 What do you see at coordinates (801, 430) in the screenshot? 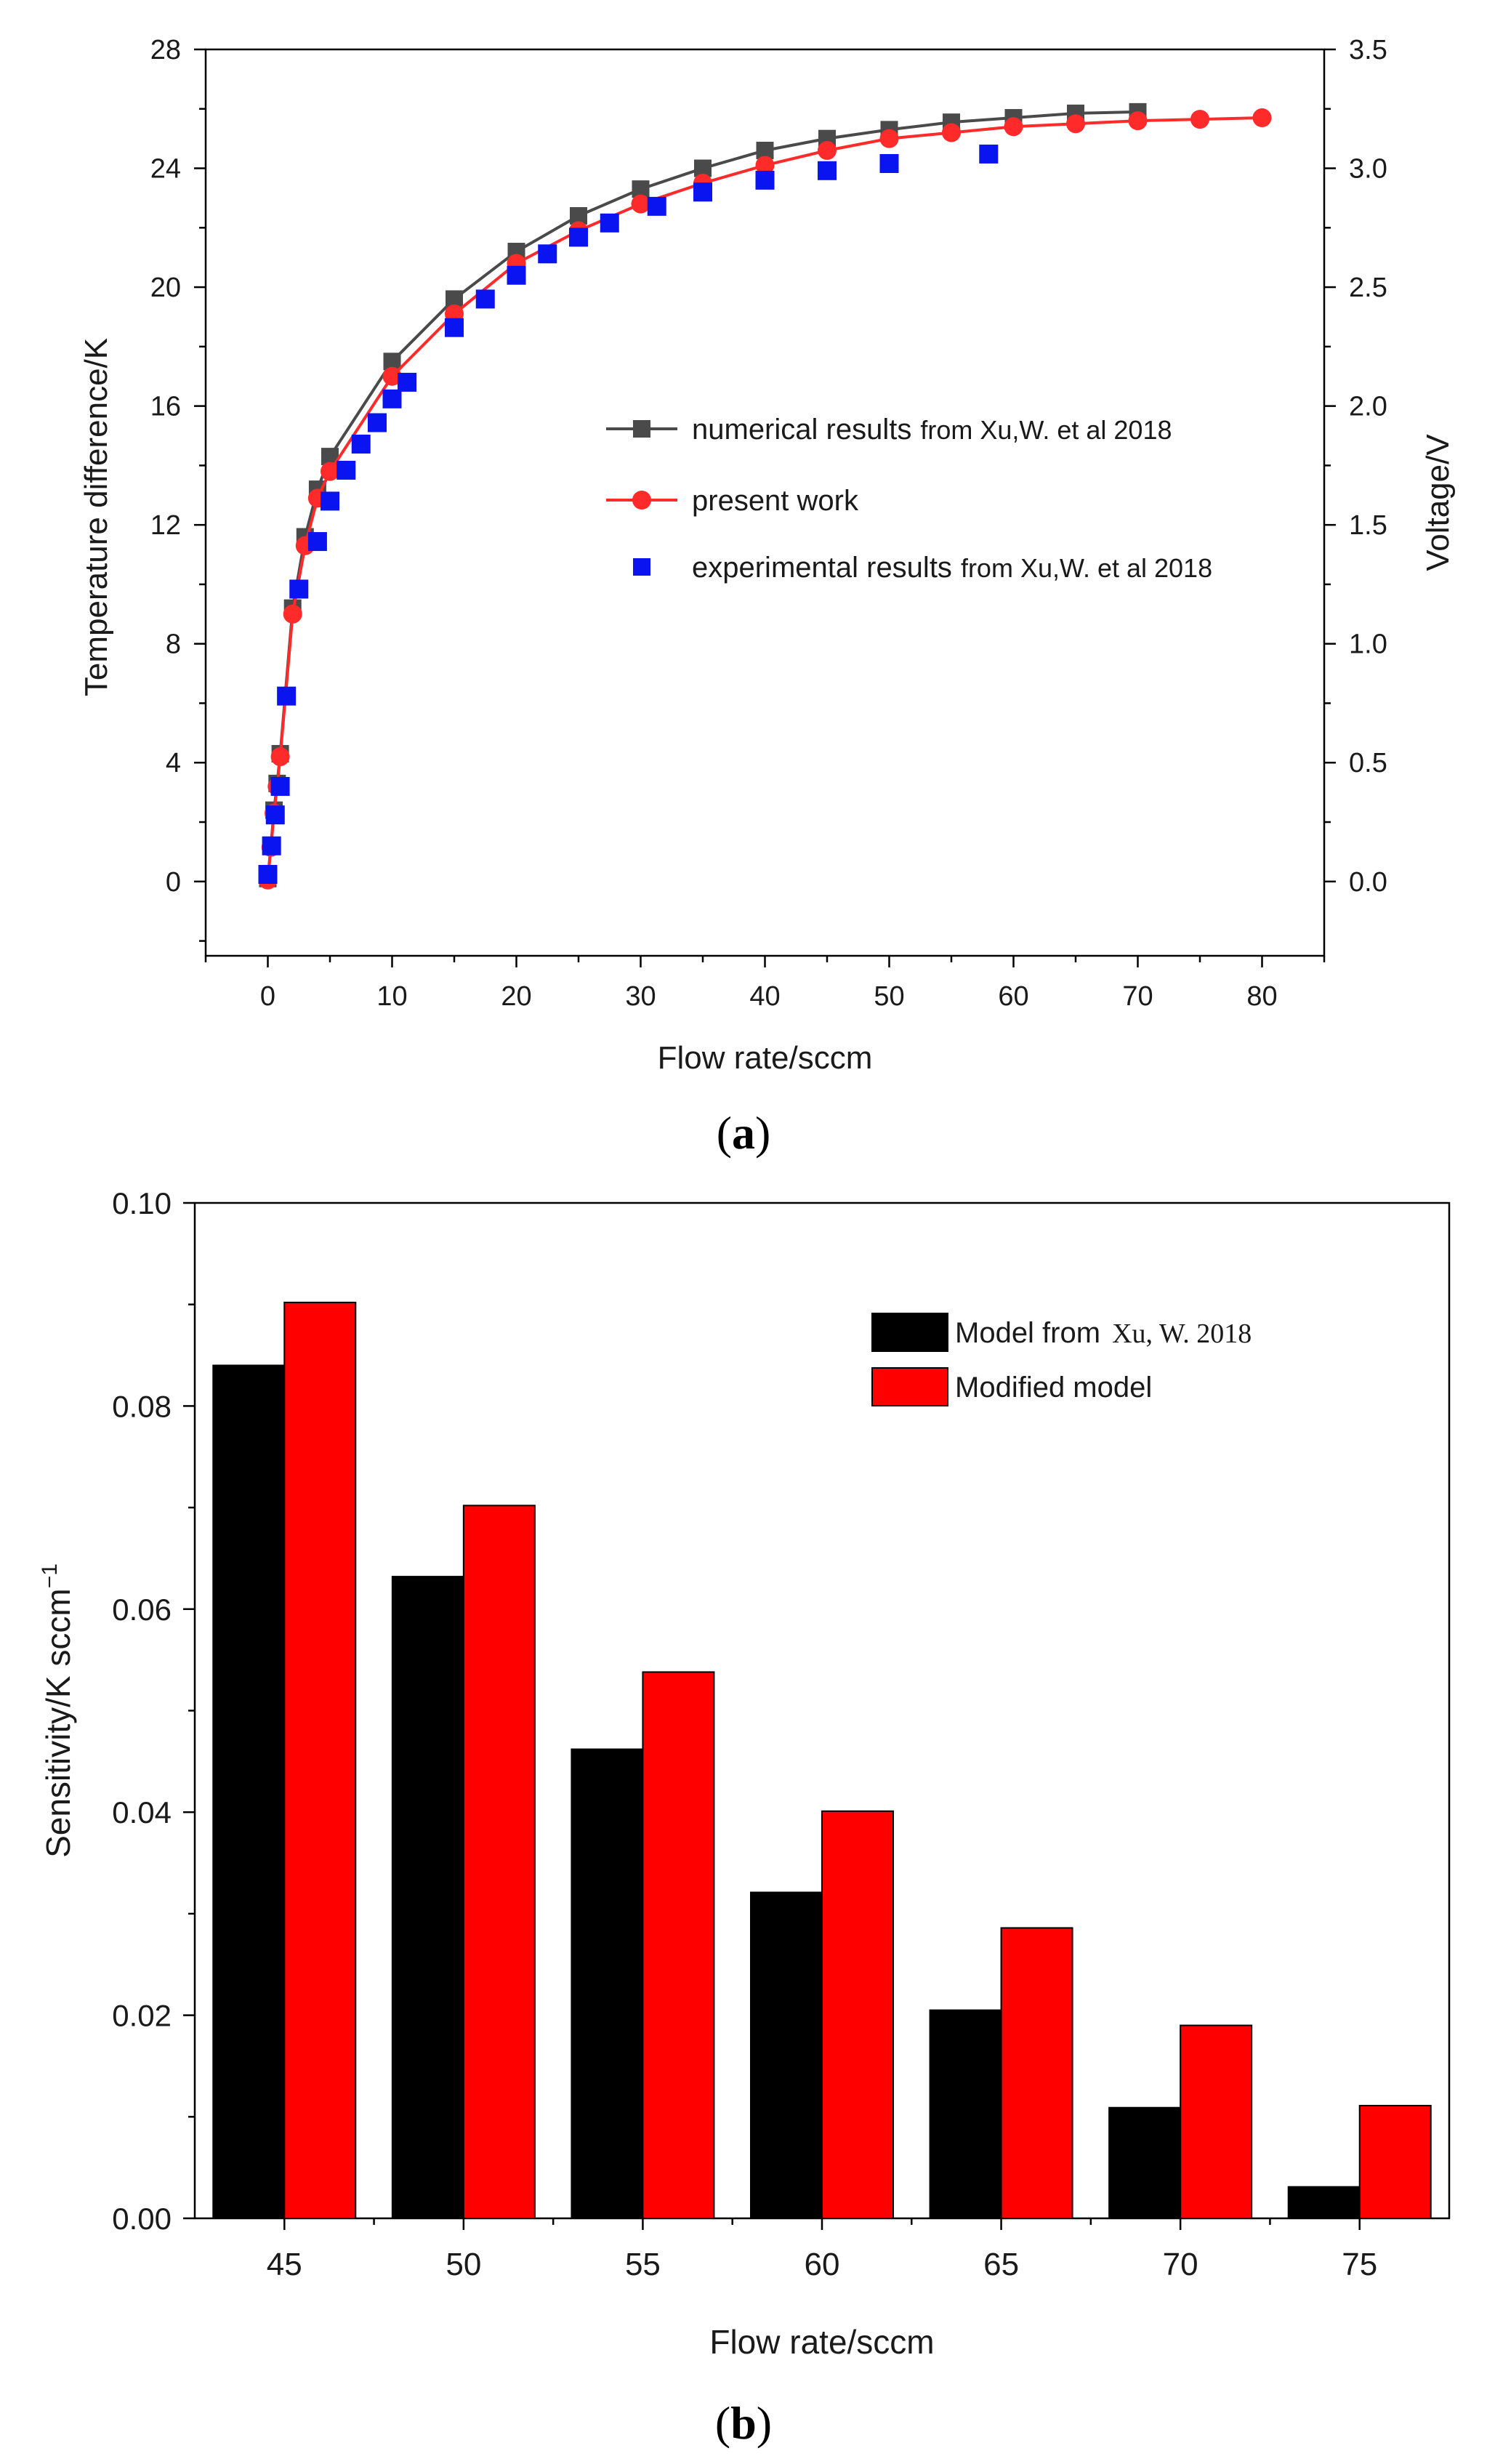
I see `legend-series-name-a: numerical results` at bounding box center [801, 430].